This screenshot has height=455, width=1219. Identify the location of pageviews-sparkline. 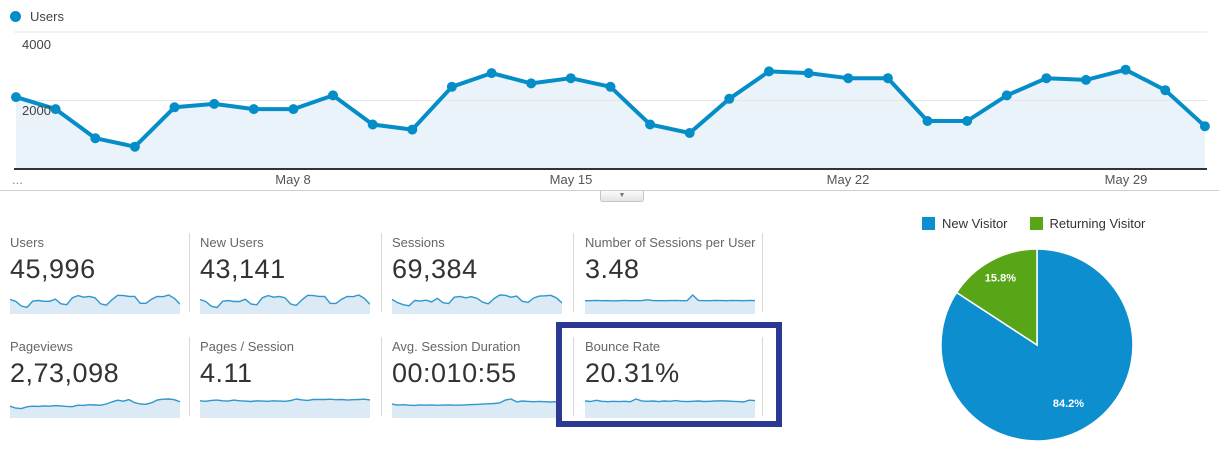
(95, 408).